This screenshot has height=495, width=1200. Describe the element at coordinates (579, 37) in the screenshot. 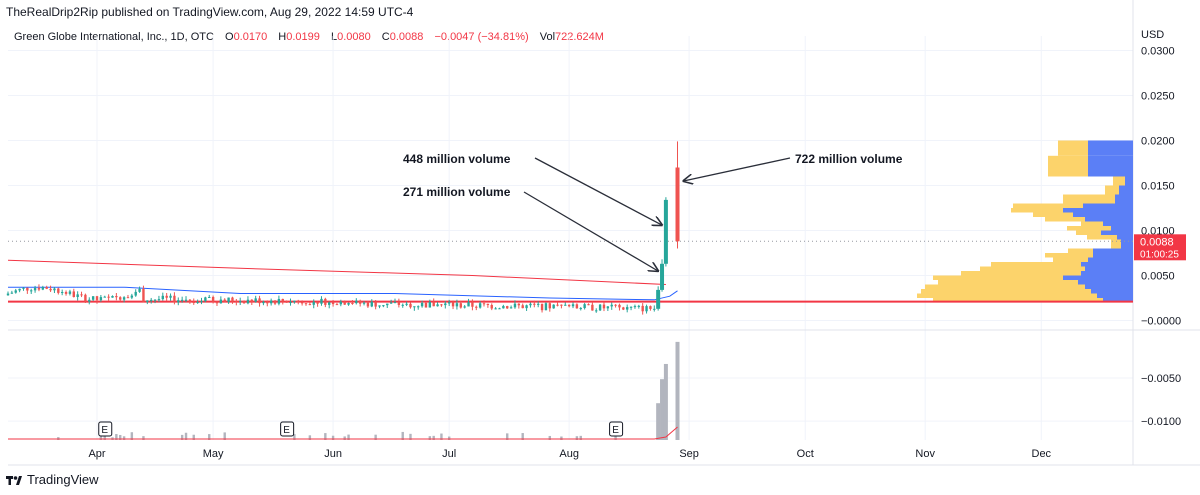

I see `volume-value: 722.624M` at that location.